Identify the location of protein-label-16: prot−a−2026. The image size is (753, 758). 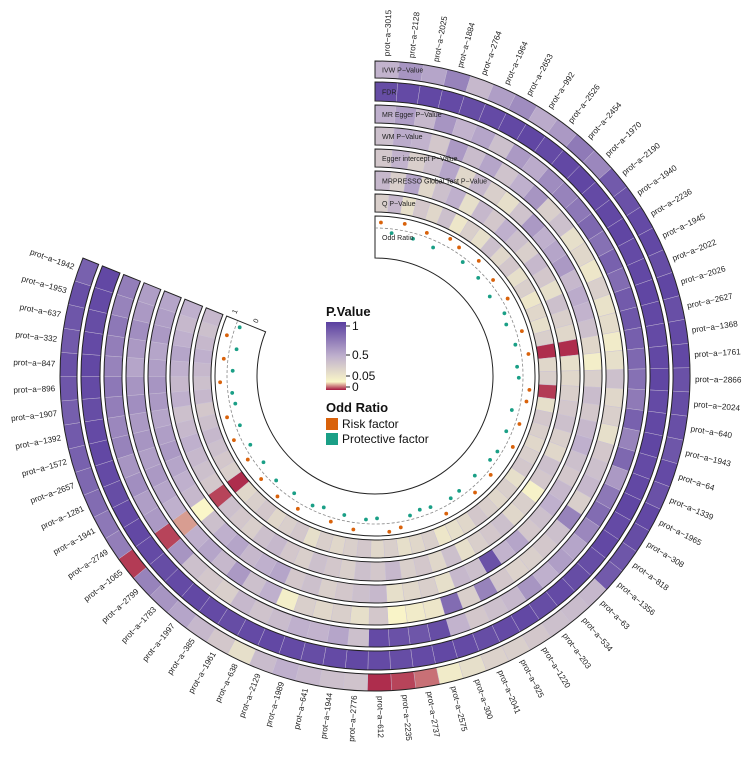
(703, 275).